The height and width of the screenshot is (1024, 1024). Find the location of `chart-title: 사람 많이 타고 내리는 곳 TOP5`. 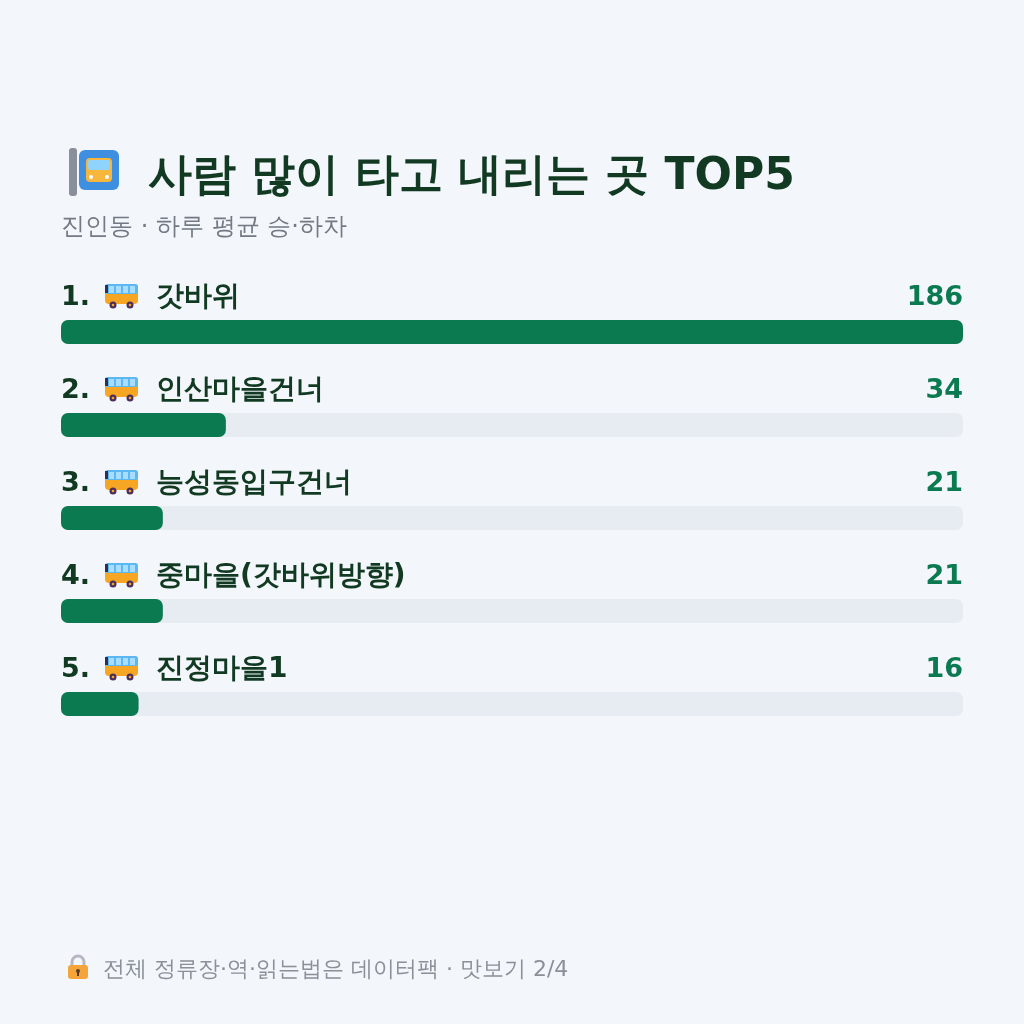

chart-title: 사람 많이 타고 내리는 곳 TOP5 is located at coordinates (471, 173).